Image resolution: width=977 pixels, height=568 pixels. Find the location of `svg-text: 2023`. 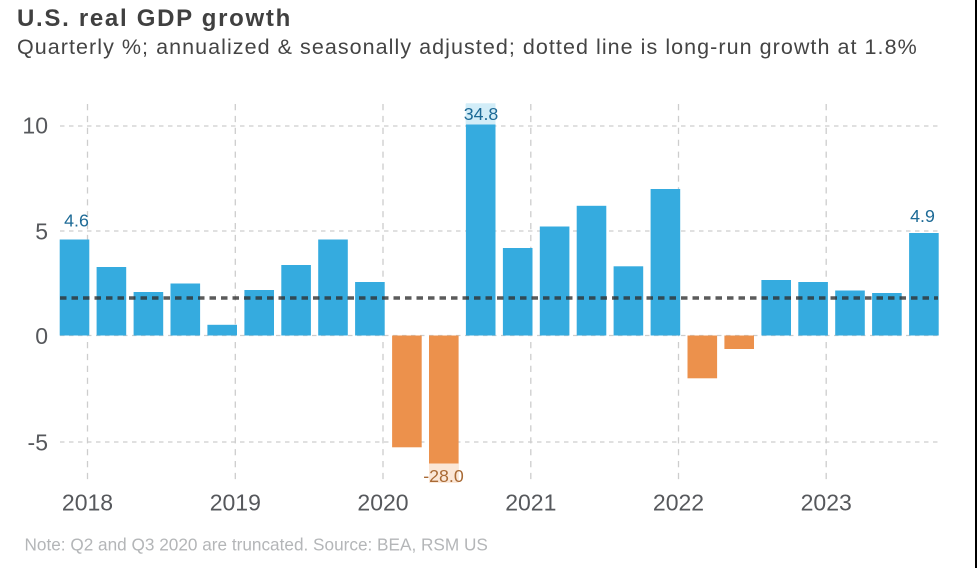

svg-text: 2023 is located at coordinates (826, 502).